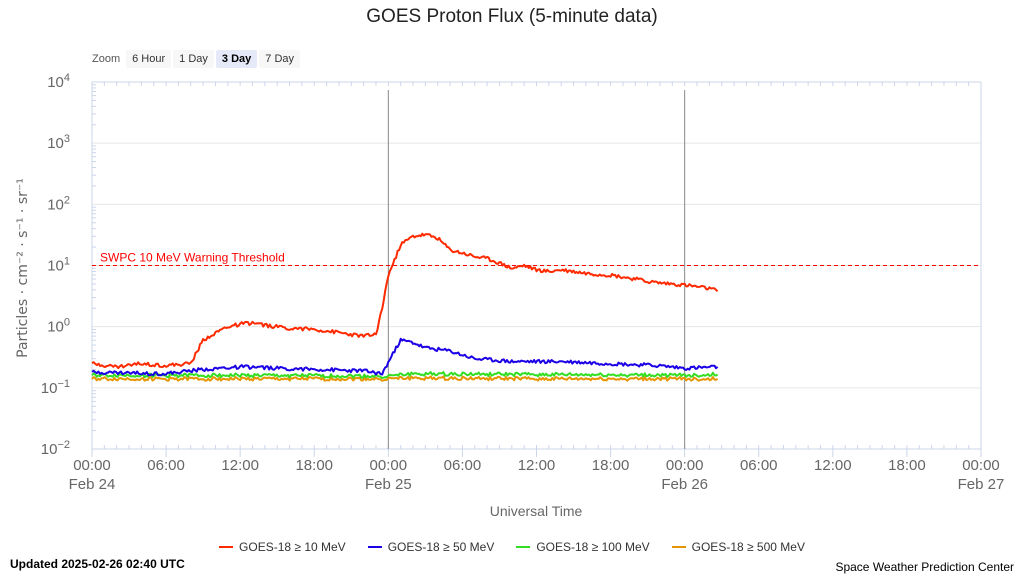 This screenshot has height=576, width=1024. I want to click on x-tick-date-label: Feb 27, so click(981, 484).